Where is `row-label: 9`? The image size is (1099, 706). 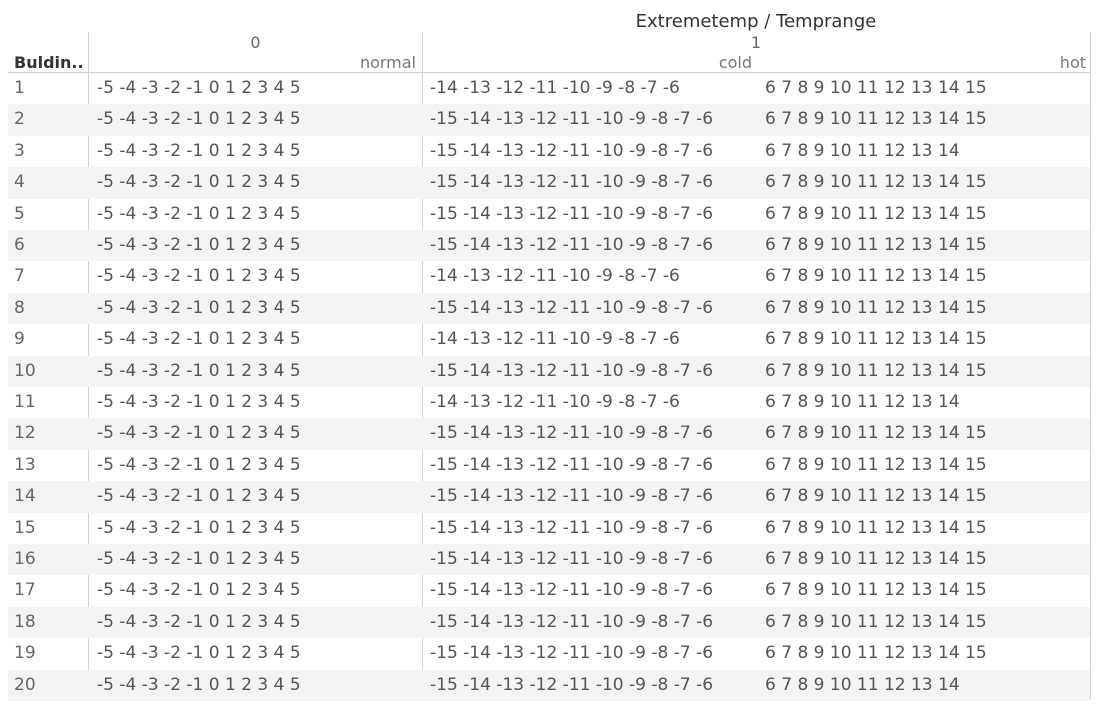
row-label: 9 is located at coordinates (19, 339).